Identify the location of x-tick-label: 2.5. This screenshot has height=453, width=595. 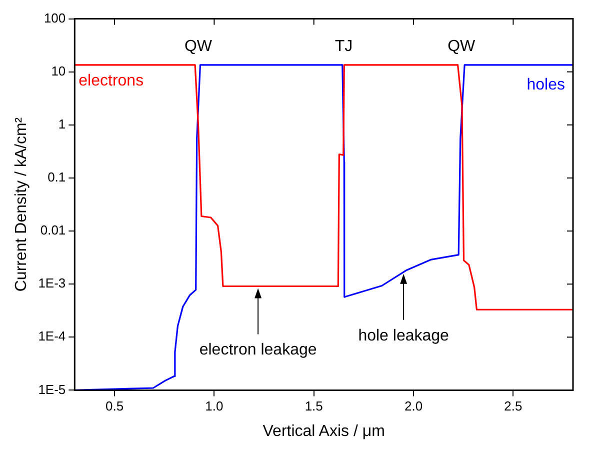
(513, 406).